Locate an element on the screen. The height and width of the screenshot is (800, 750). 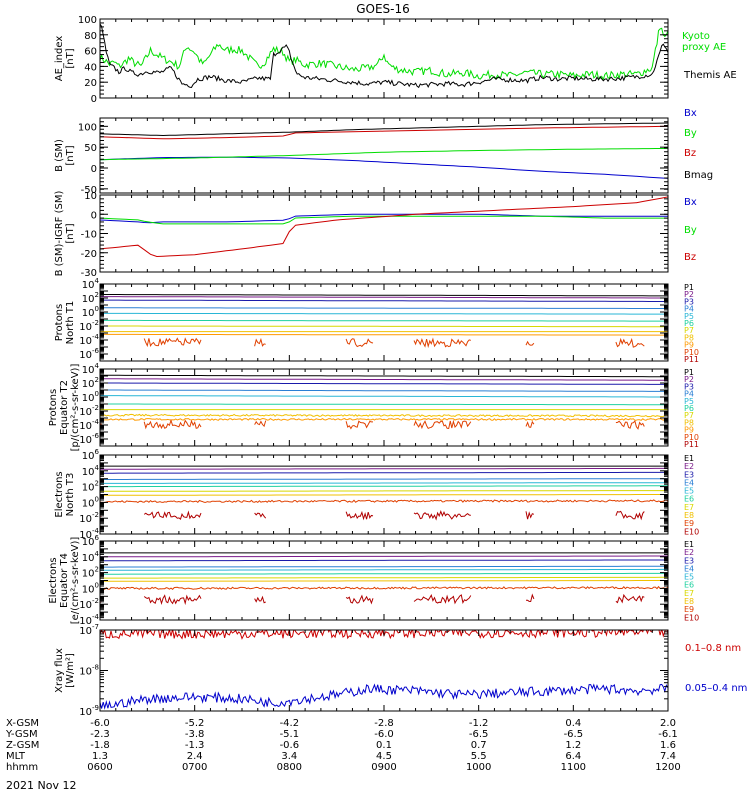
x-tick-label: -1.3 is located at coordinates (195, 745).